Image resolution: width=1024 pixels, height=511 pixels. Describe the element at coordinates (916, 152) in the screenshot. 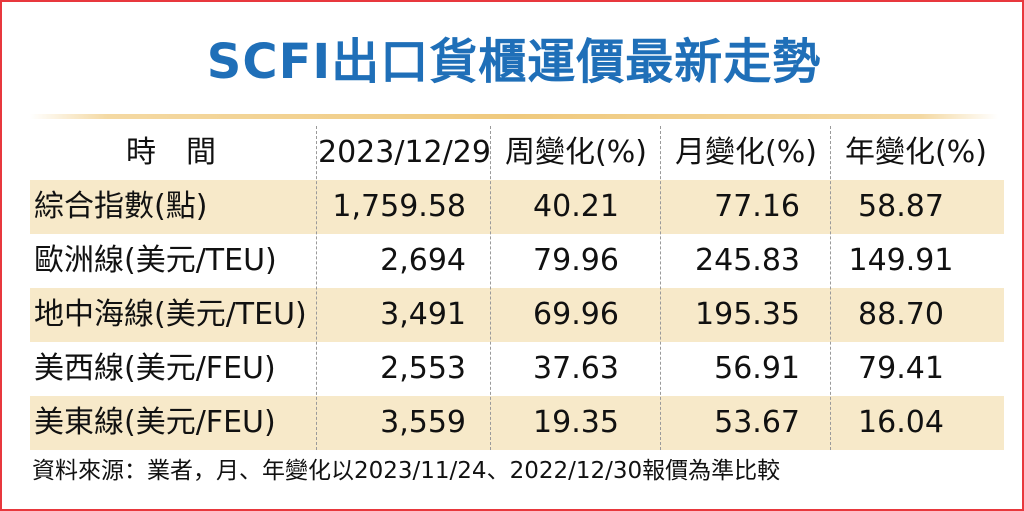

I see `header-yearly-change: 年變化(%)` at that location.